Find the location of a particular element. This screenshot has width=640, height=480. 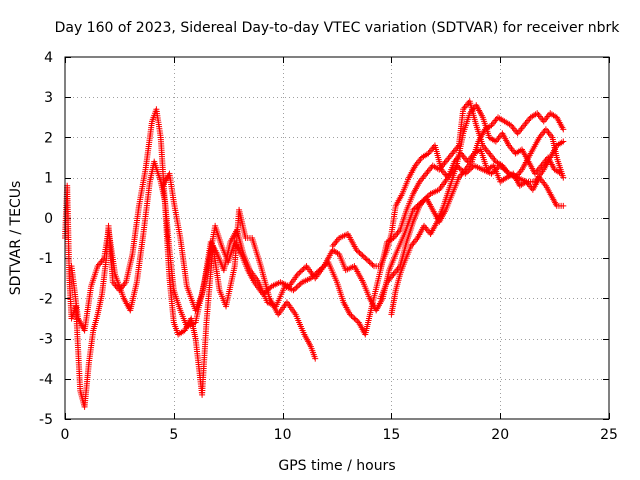

y-tick-label: -3 is located at coordinates (46, 340).